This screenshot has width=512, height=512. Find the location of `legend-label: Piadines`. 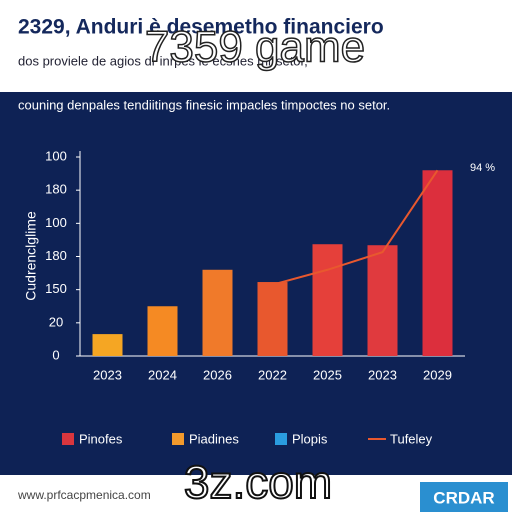

legend-label: Piadines is located at coordinates (214, 438).